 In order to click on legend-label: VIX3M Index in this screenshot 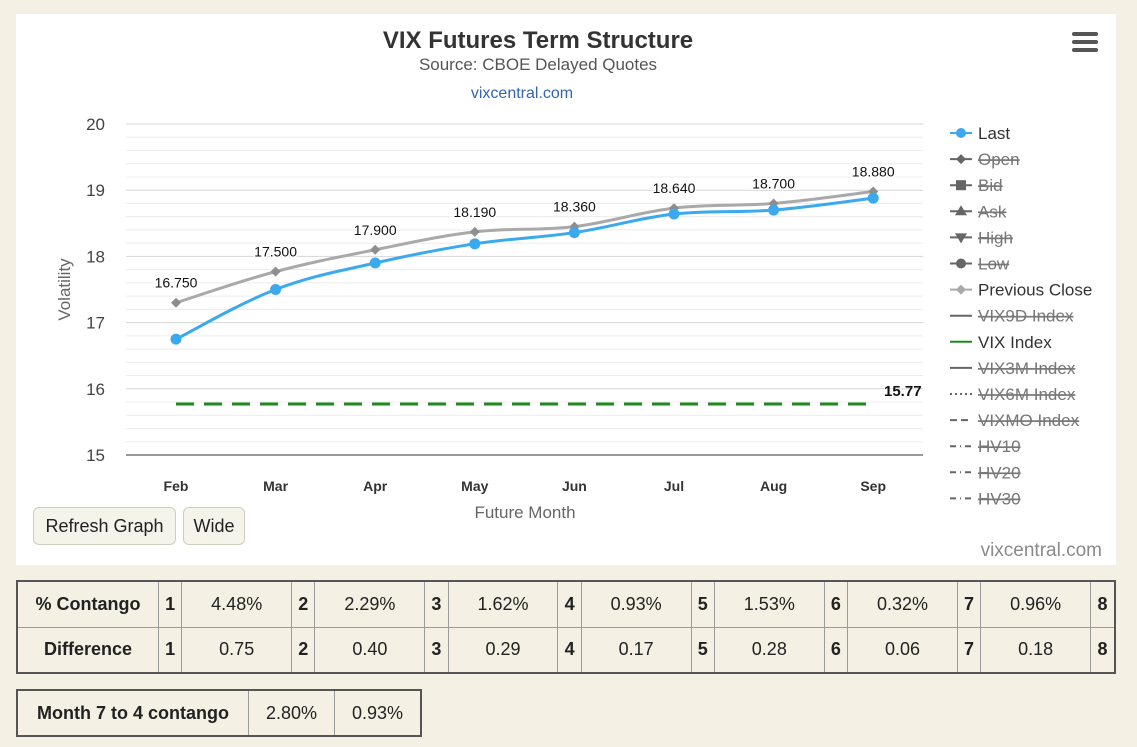, I will do `click(1027, 368)`.